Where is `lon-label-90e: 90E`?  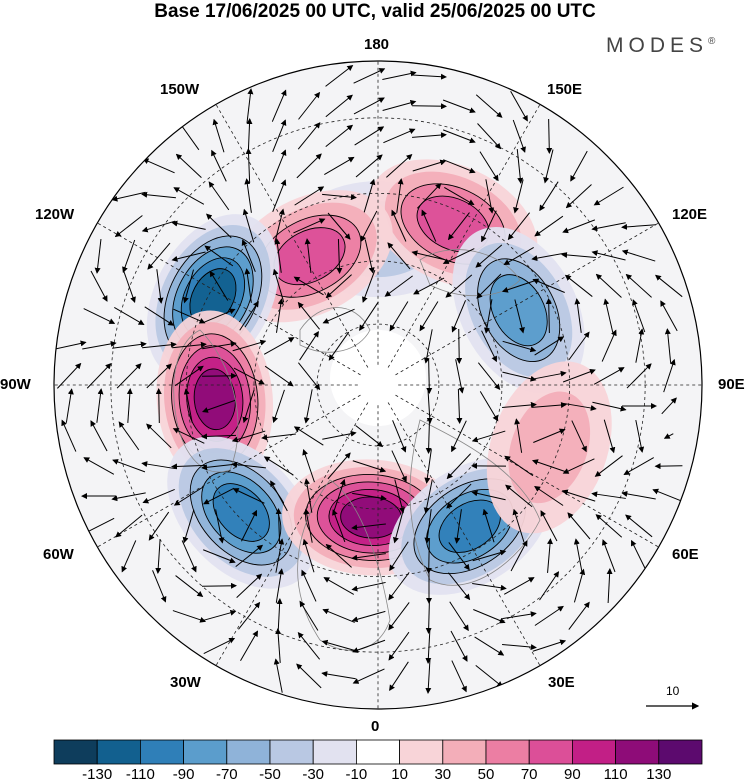
lon-label-90e: 90E is located at coordinates (731, 384).